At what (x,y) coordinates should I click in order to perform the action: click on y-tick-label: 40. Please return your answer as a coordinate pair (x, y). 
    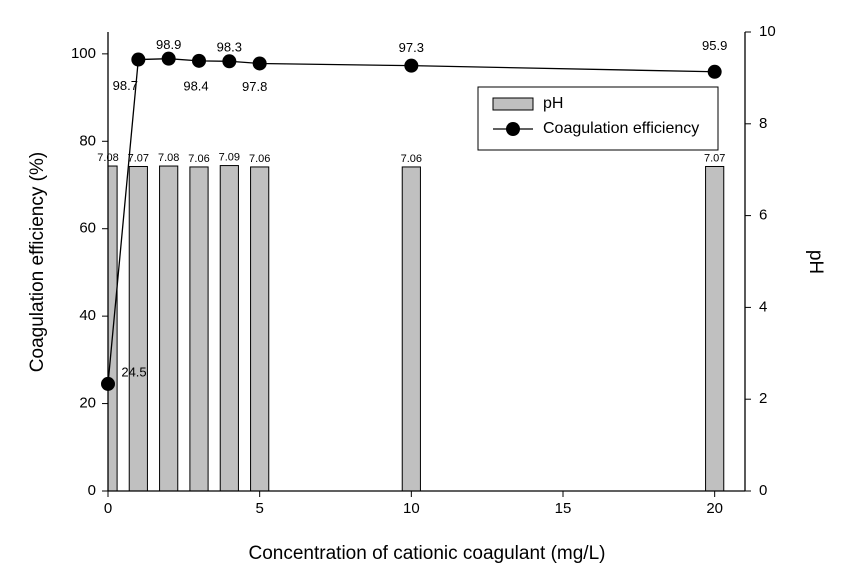
    Looking at the image, I should click on (87, 315).